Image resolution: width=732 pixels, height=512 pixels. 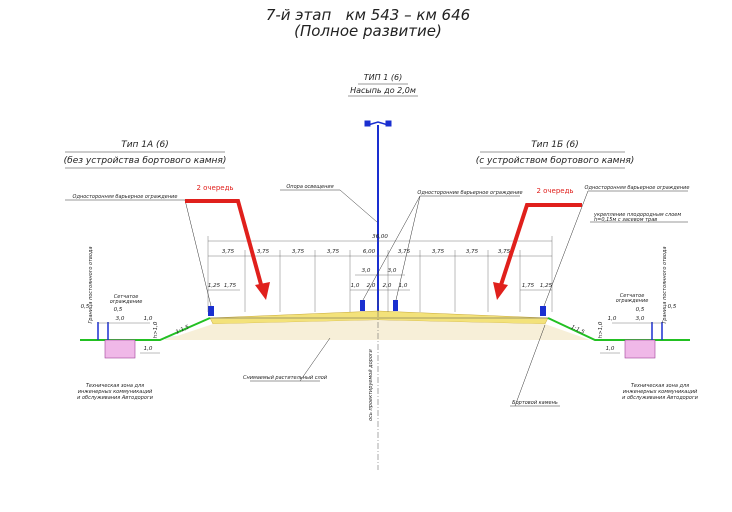 I want to click on dimension-label: 36,00, so click(x=380, y=237).